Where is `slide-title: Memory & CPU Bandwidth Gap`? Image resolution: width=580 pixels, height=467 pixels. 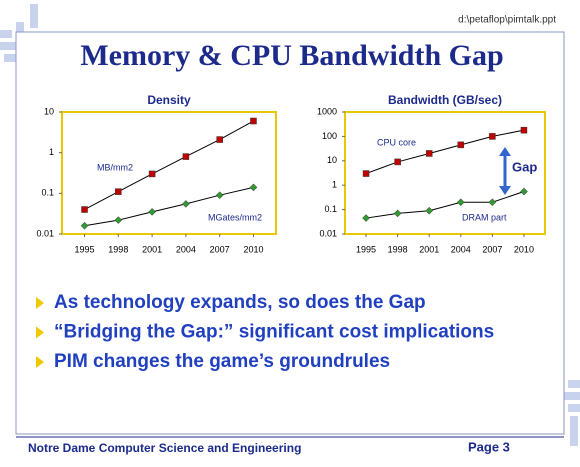 slide-title: Memory & CPU Bandwidth Gap is located at coordinates (291, 55).